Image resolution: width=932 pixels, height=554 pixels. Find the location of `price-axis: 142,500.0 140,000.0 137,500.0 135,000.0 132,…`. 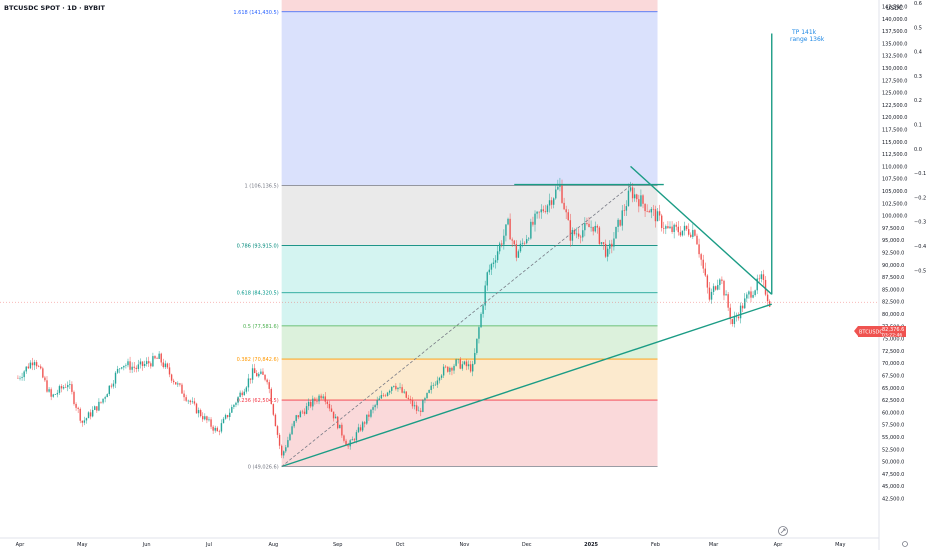

price-axis: 142,500.0 140,000.0 137,500.0 135,000.0 132,… is located at coordinates (894, 254).